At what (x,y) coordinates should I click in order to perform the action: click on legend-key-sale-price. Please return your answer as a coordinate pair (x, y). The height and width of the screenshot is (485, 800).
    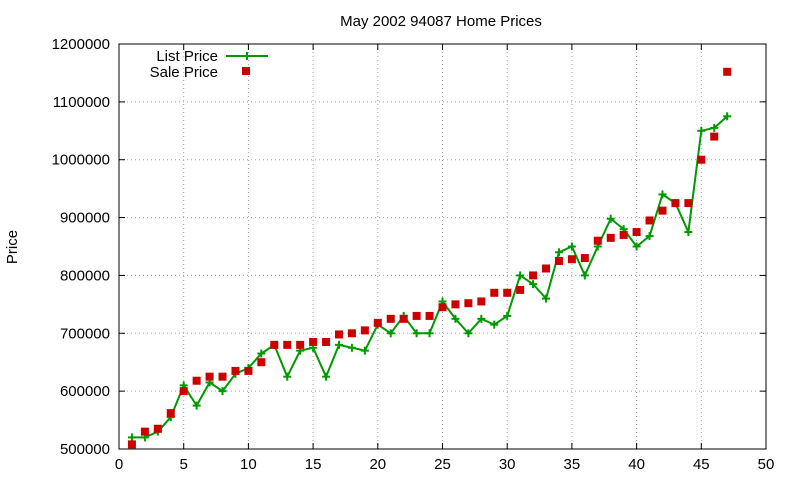
    Looking at the image, I should click on (246, 71).